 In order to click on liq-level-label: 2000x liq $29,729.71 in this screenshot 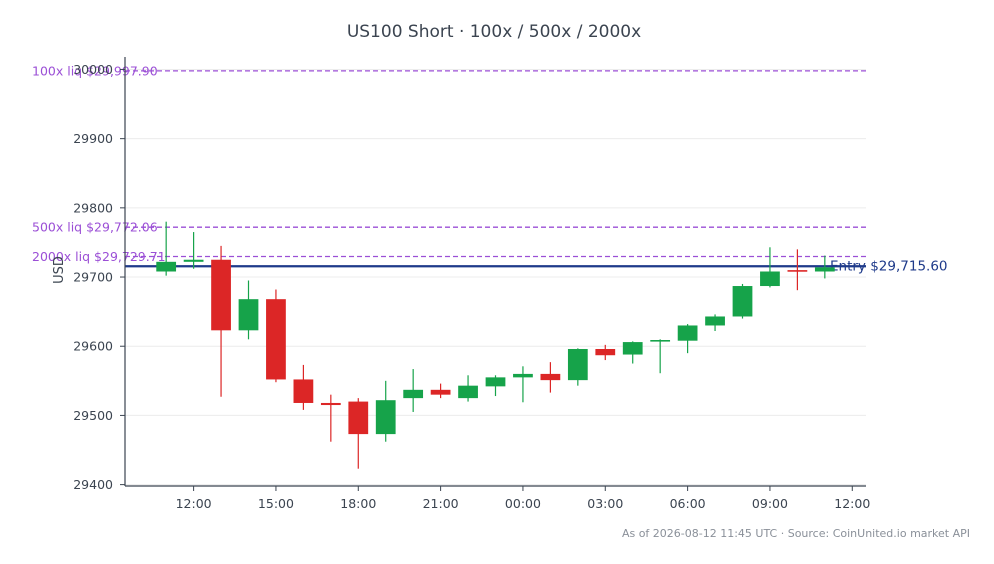, I will do `click(99, 256)`.